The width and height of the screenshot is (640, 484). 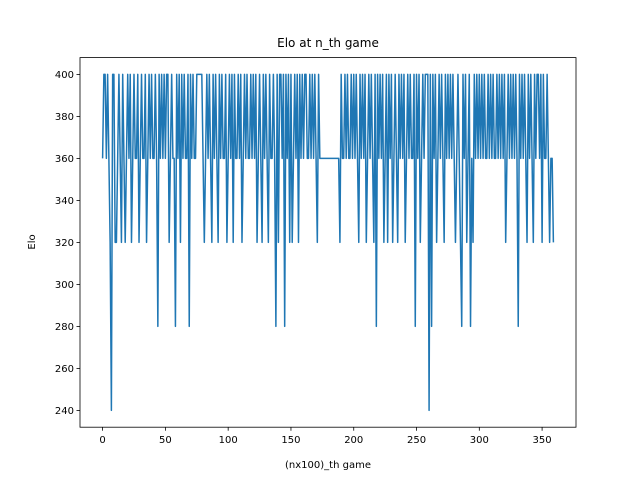 I want to click on x-tick-label: 150, so click(x=290, y=440).